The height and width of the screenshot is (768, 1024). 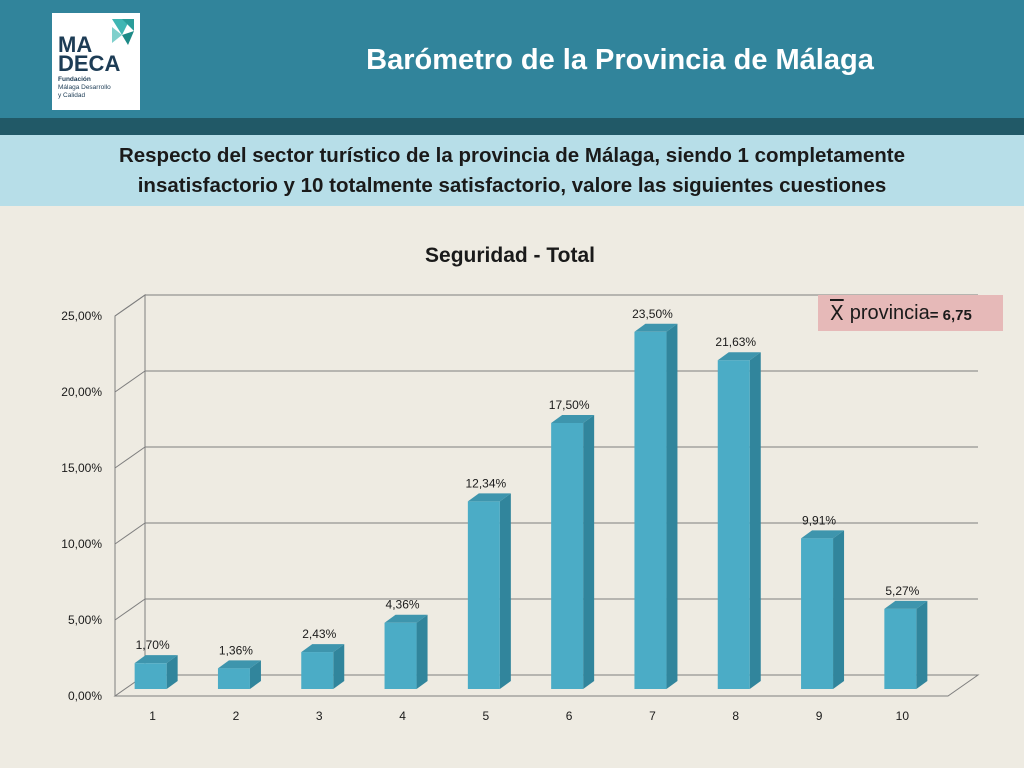 I want to click on chart-title: Seguridad - Total, so click(x=510, y=255).